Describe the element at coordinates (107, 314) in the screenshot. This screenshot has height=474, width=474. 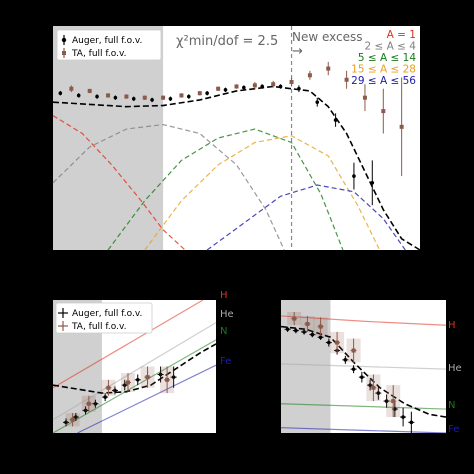
I see `bl-legend-auger-label: Auger, full f.o.v.` at that location.